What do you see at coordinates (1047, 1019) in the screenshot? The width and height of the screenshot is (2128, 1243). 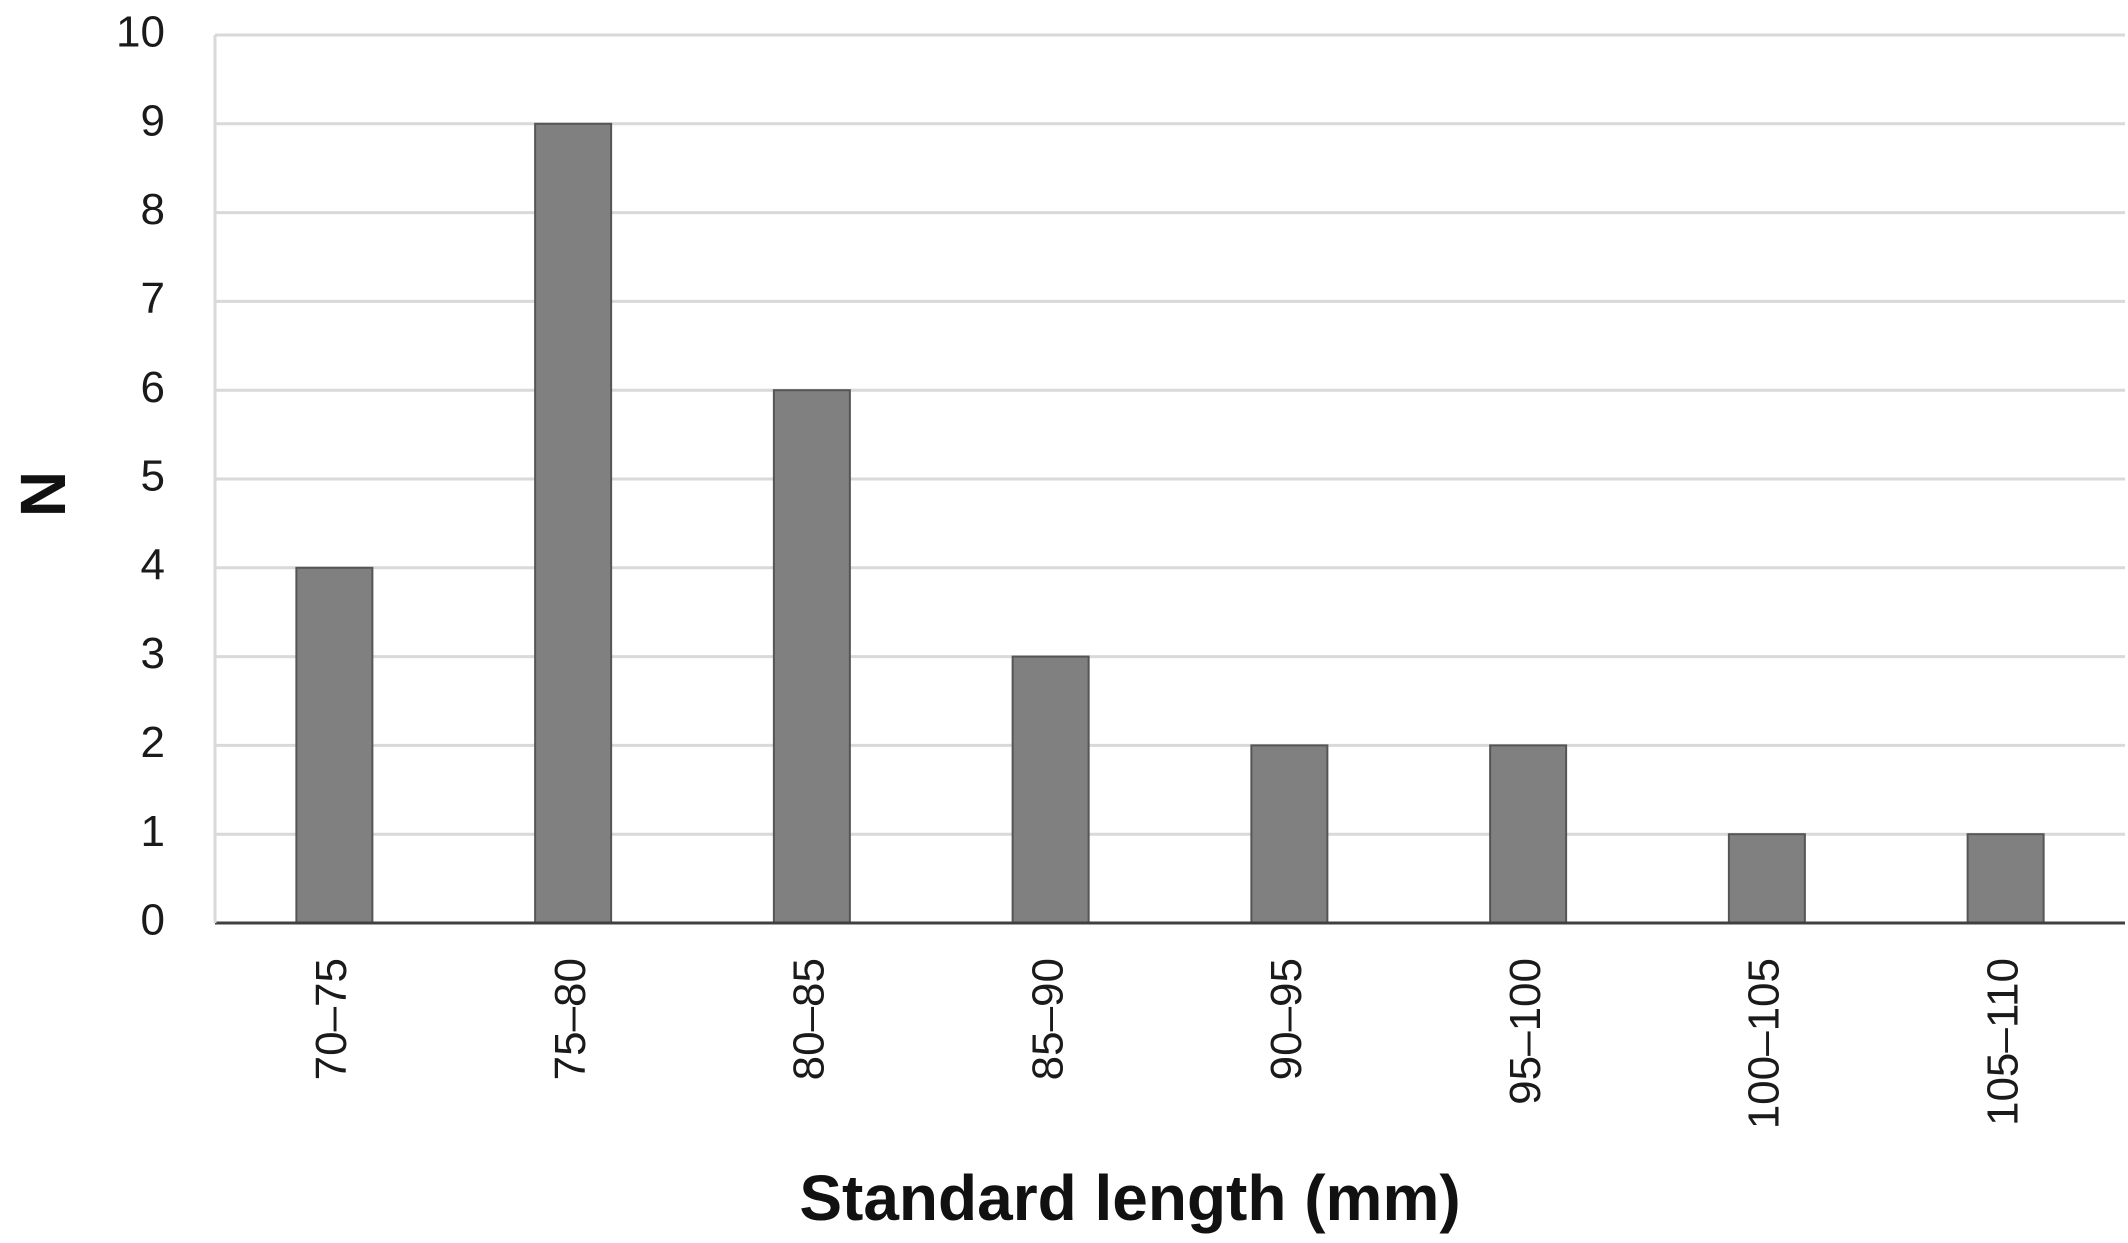 I see `x-tick-label: 85–90` at bounding box center [1047, 1019].